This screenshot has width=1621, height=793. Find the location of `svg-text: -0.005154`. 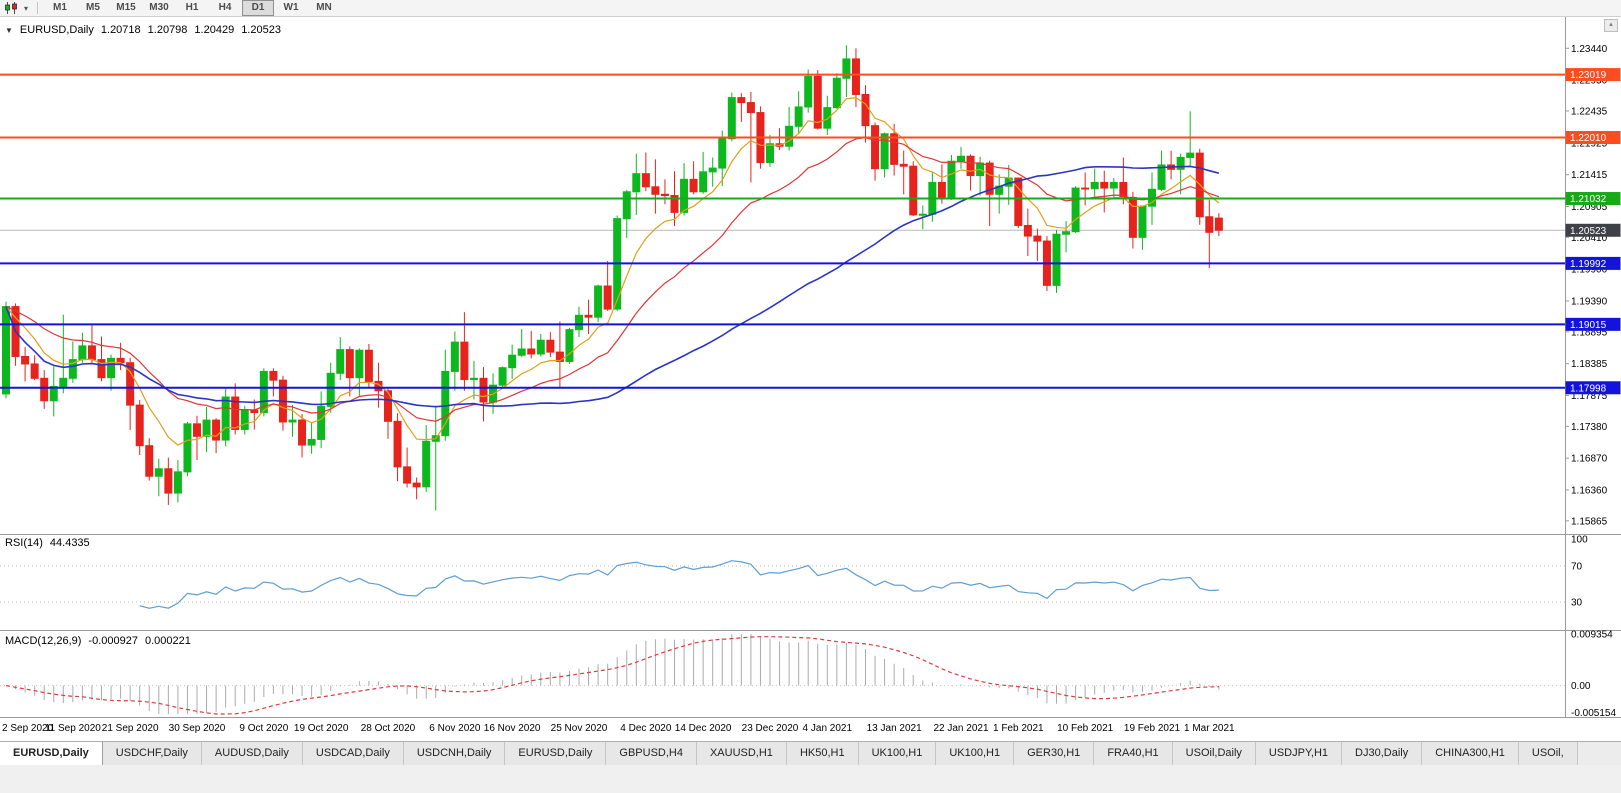

svg-text: -0.005154 is located at coordinates (1593, 713).